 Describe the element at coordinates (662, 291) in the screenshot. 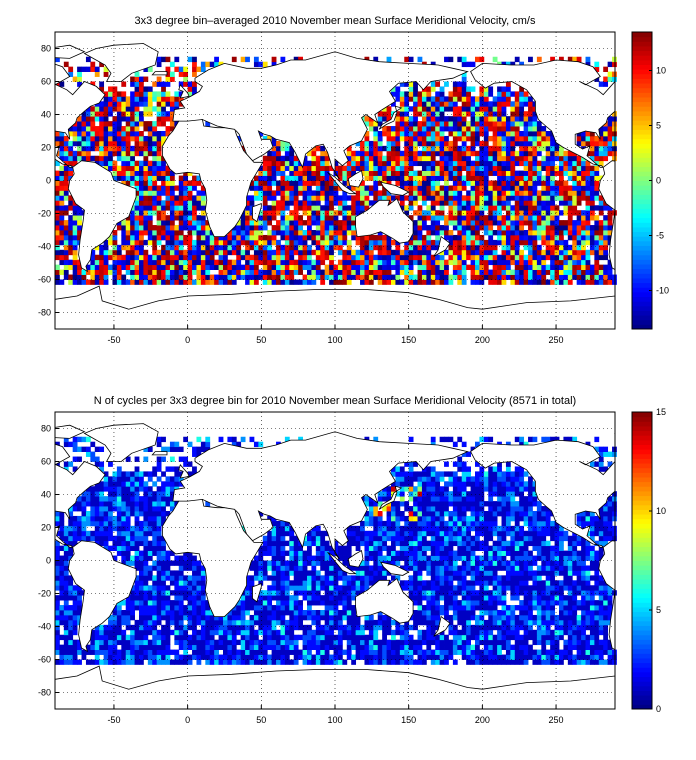

I see `colorbar-tick-label: -10` at that location.